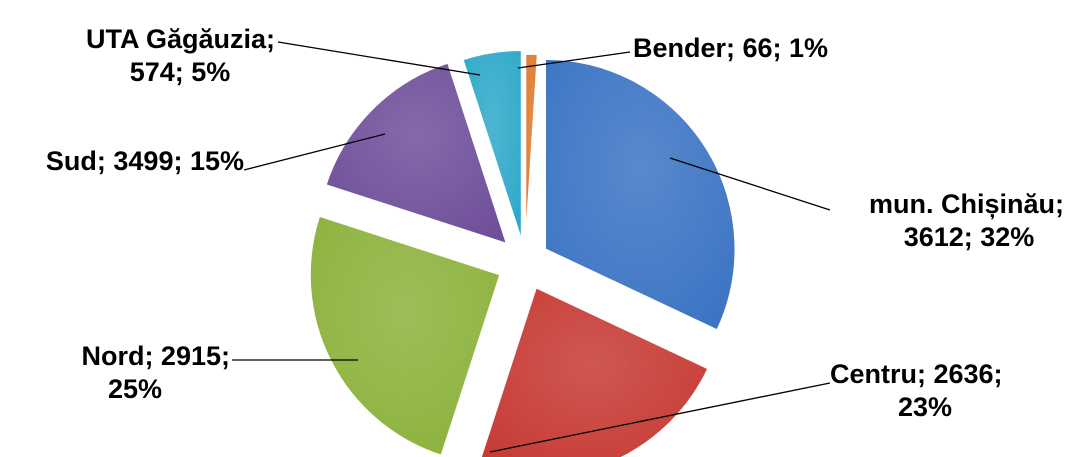 This screenshot has height=457, width=1066. I want to click on data-label: Nord; 2915;, so click(155, 356).